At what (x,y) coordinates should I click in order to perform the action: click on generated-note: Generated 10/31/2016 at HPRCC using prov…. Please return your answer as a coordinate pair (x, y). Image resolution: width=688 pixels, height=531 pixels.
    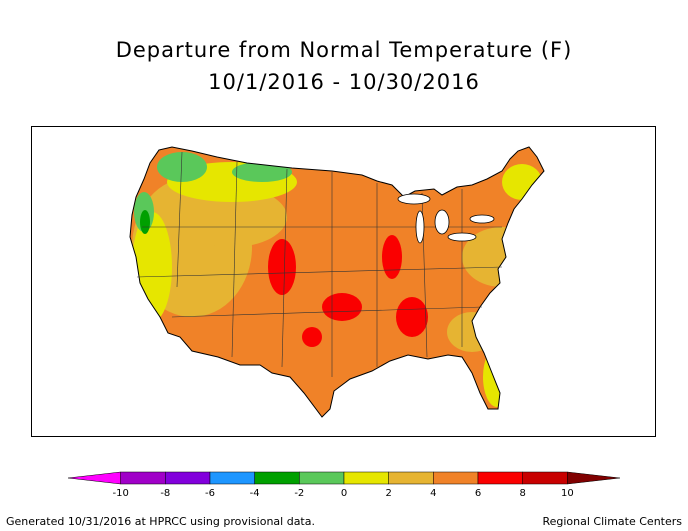
    Looking at the image, I should click on (160, 521).